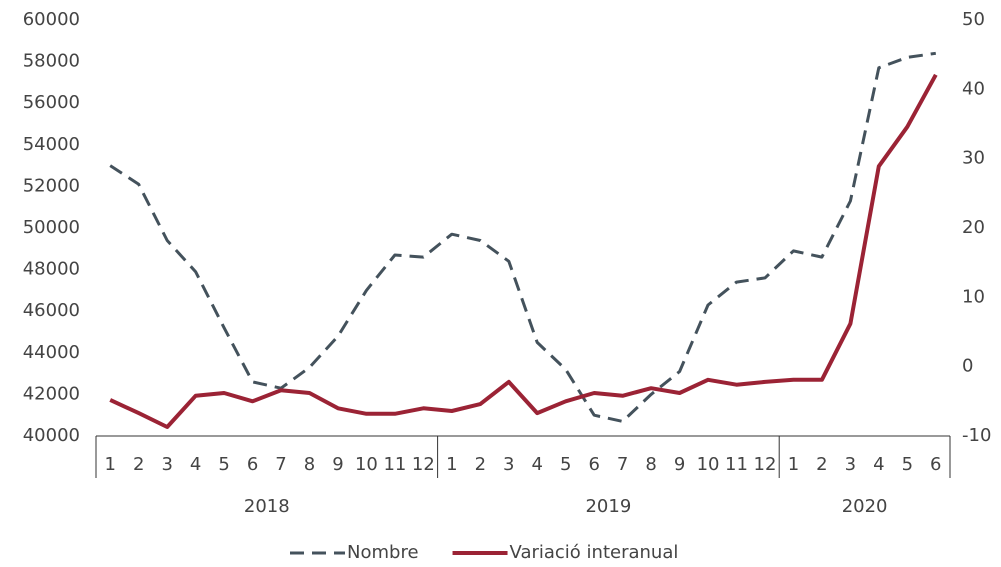 This screenshot has width=1001, height=567. What do you see at coordinates (973, 158) in the screenshot?
I see `y2-tick-label: 30` at bounding box center [973, 158].